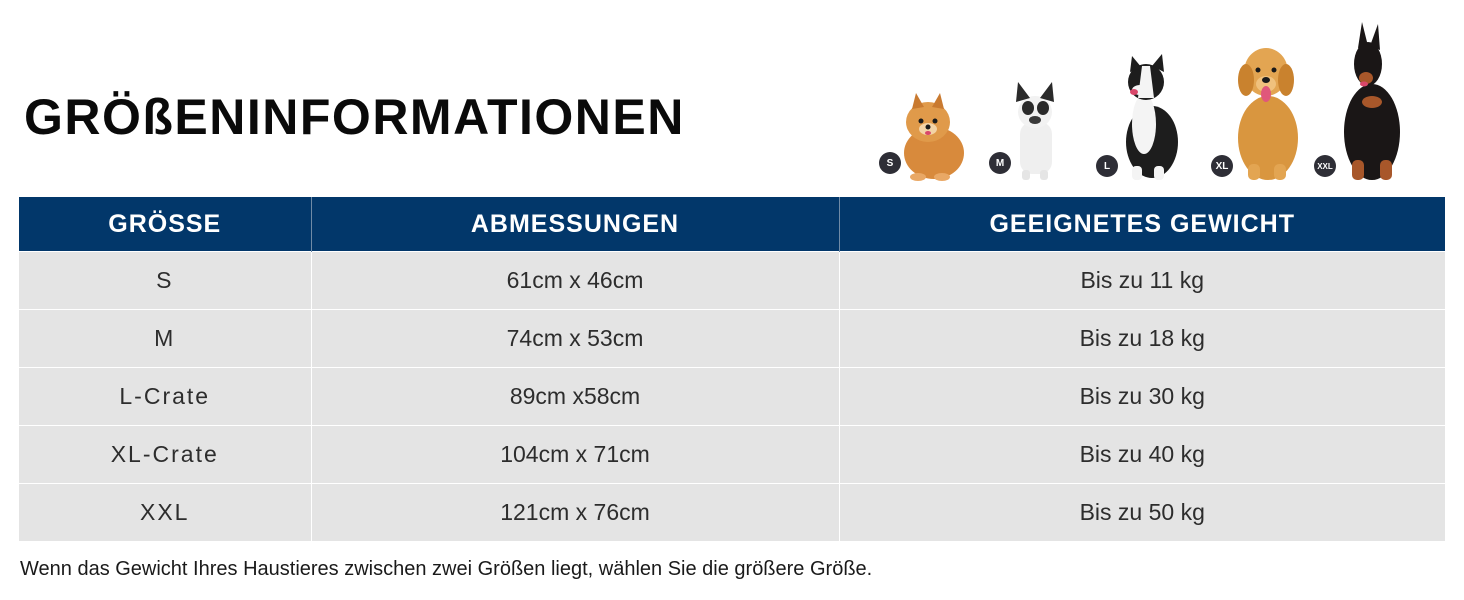 This screenshot has height=600, width=1464. Describe the element at coordinates (1142, 454) in the screenshot. I see `weight-cell: Bis zu 40 kg` at that location.